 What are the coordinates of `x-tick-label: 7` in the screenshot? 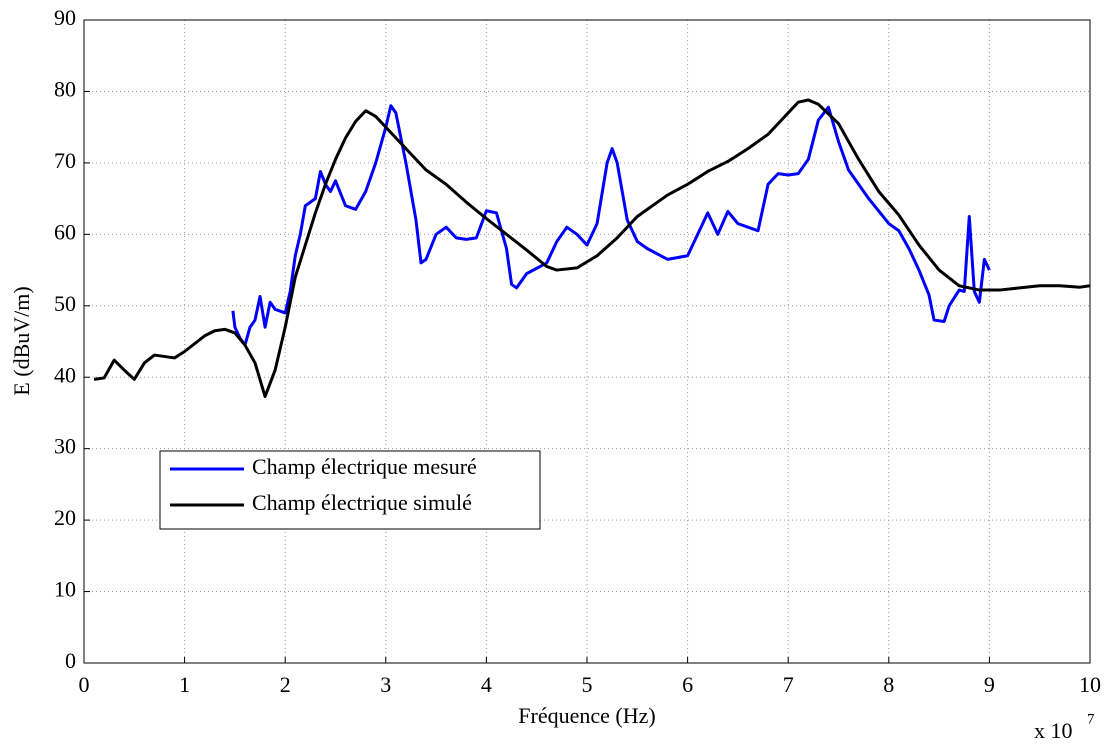 It's located at (788, 684).